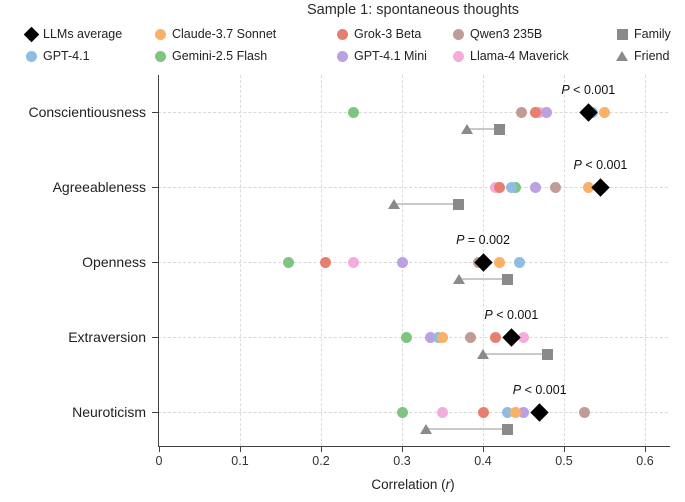  I want to click on x-tick-label: 0, so click(159, 461).